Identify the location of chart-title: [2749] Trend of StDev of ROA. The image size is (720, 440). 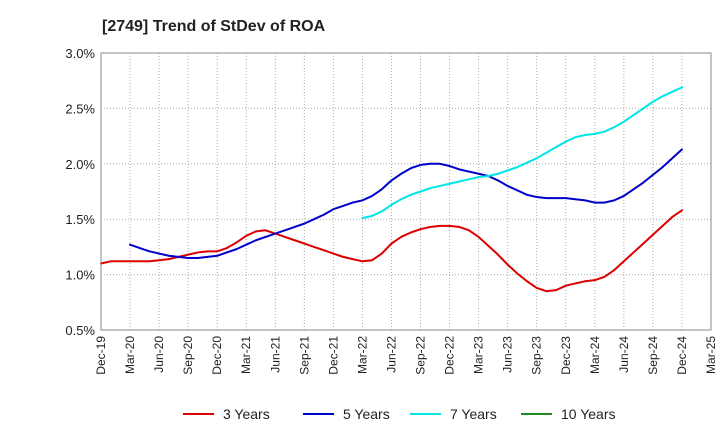
(214, 26).